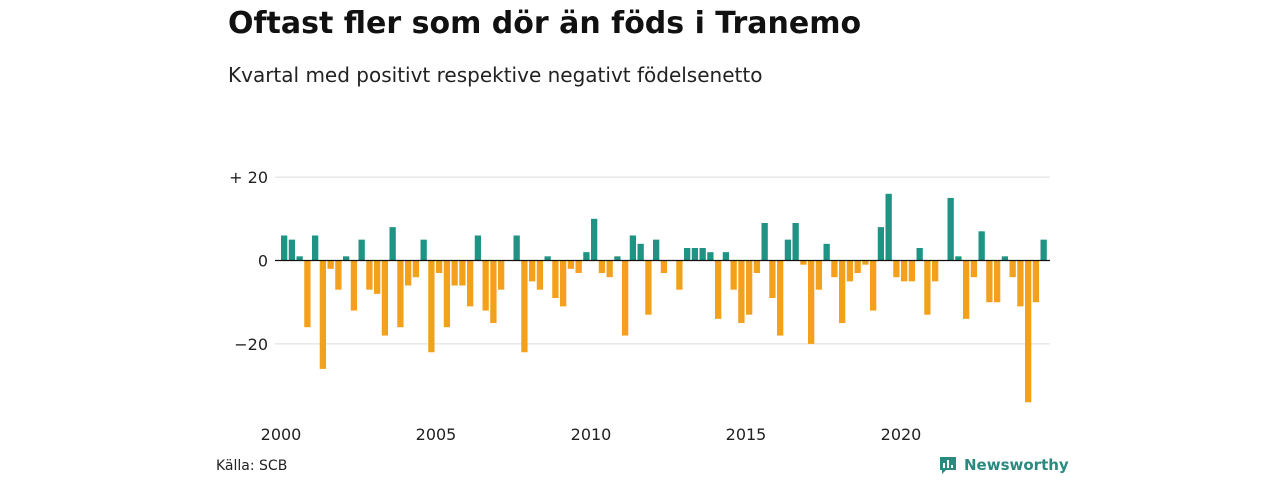 This screenshot has height=480, width=1280. I want to click on x-tick-label: 2005, so click(436, 434).